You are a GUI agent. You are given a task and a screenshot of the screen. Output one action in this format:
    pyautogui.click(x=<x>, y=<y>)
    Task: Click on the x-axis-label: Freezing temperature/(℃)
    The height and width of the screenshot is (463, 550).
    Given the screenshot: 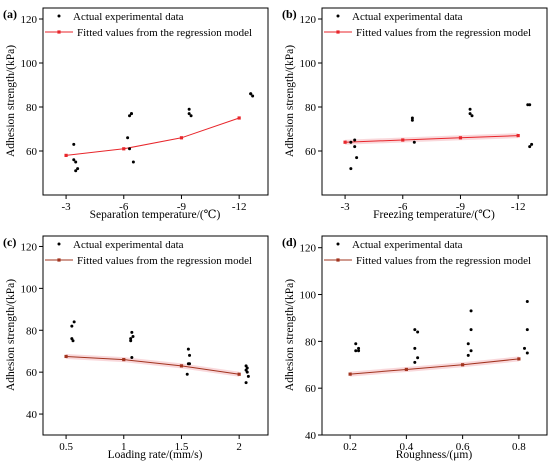 What is the action you would take?
    pyautogui.click(x=434, y=215)
    